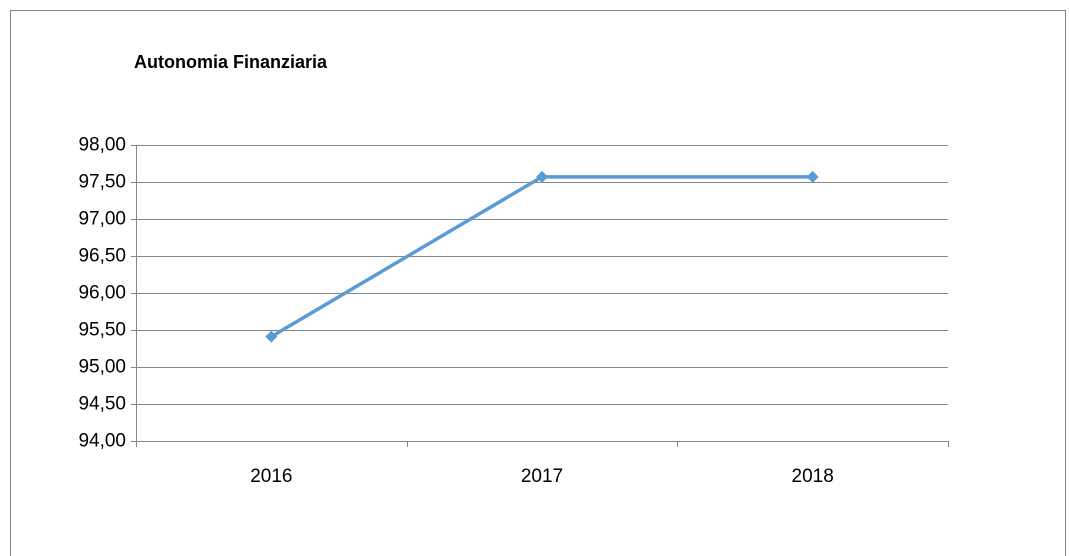  I want to click on y-tick-label: 95,50, so click(102, 330).